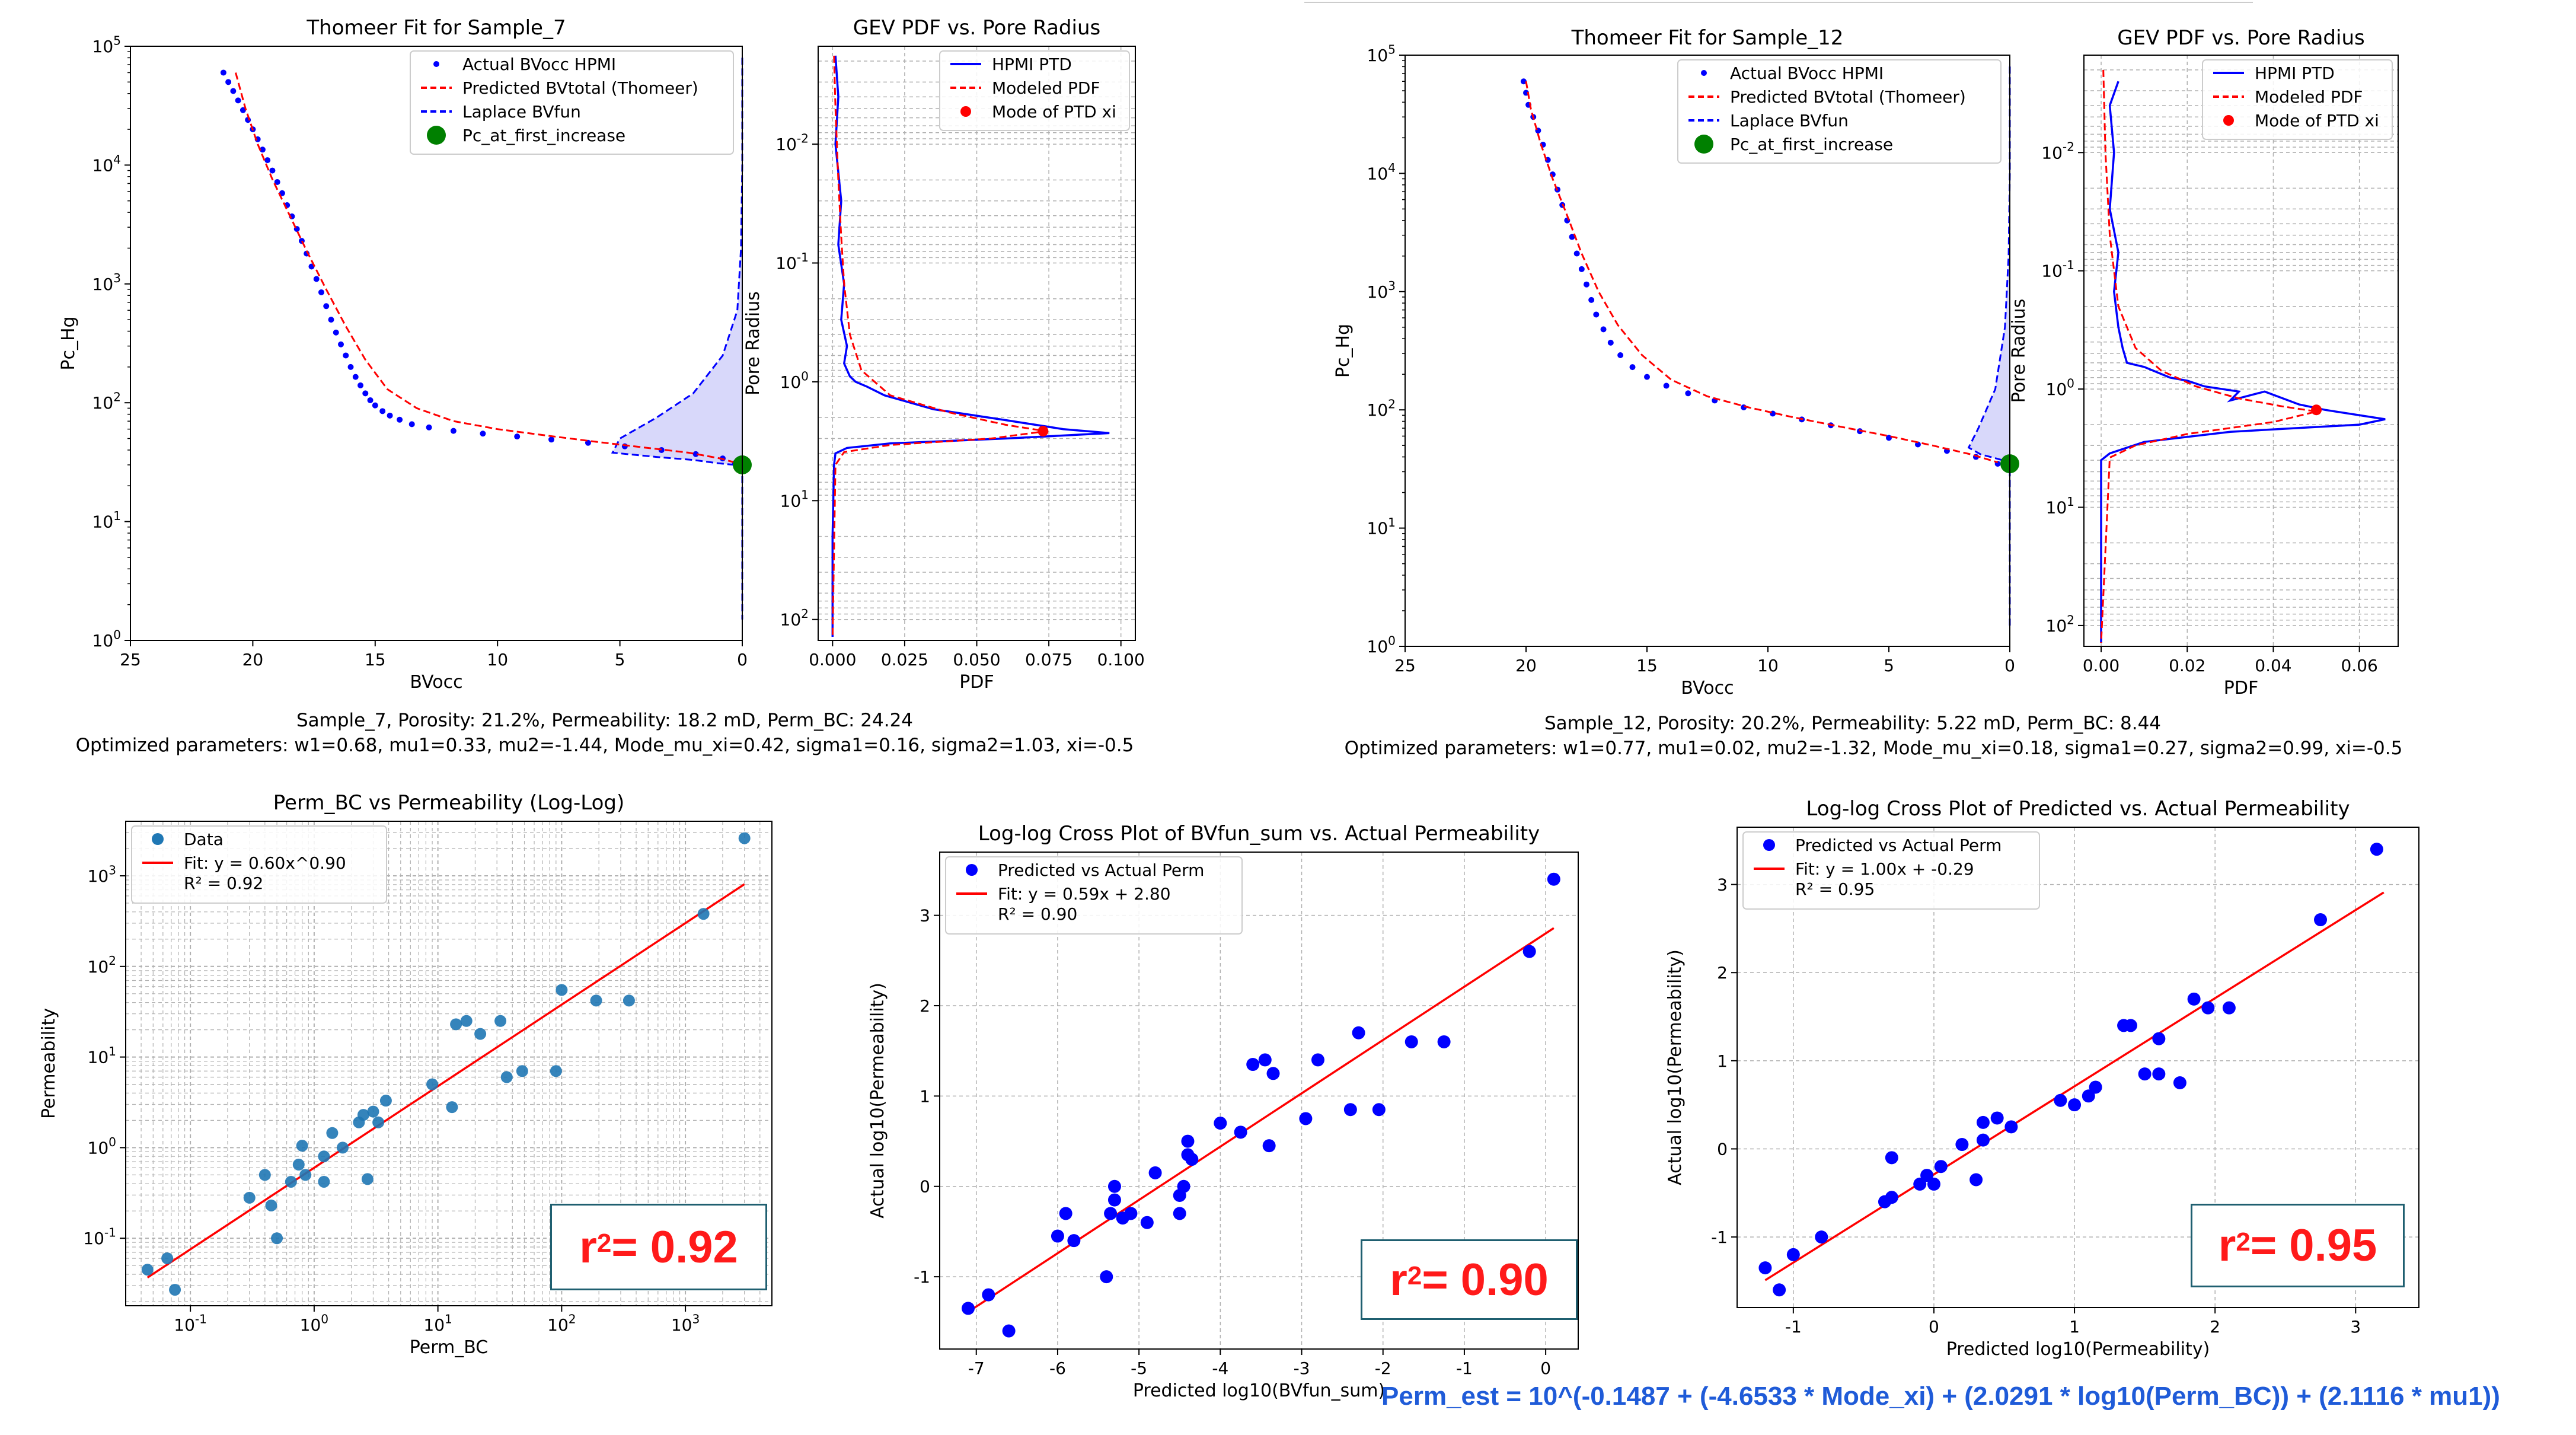 The width and height of the screenshot is (2576, 1435). What do you see at coordinates (2359, 665) in the screenshot?
I see `x-tick-label: 0.06` at bounding box center [2359, 665].